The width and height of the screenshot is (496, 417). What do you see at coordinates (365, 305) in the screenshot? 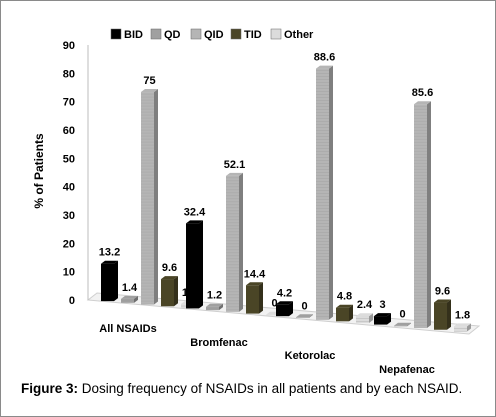
I see `data-label: 2.4` at bounding box center [365, 305].